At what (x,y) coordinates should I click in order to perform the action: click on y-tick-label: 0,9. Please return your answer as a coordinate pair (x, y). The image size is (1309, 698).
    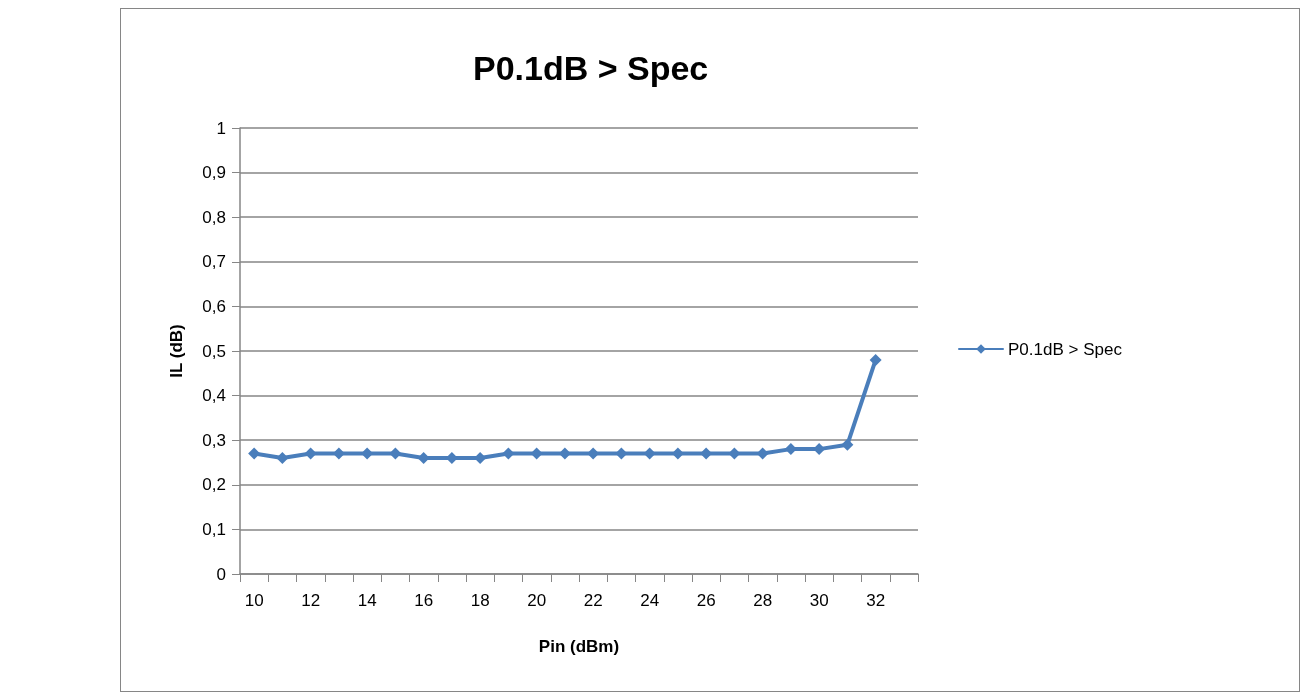
    Looking at the image, I should click on (214, 173).